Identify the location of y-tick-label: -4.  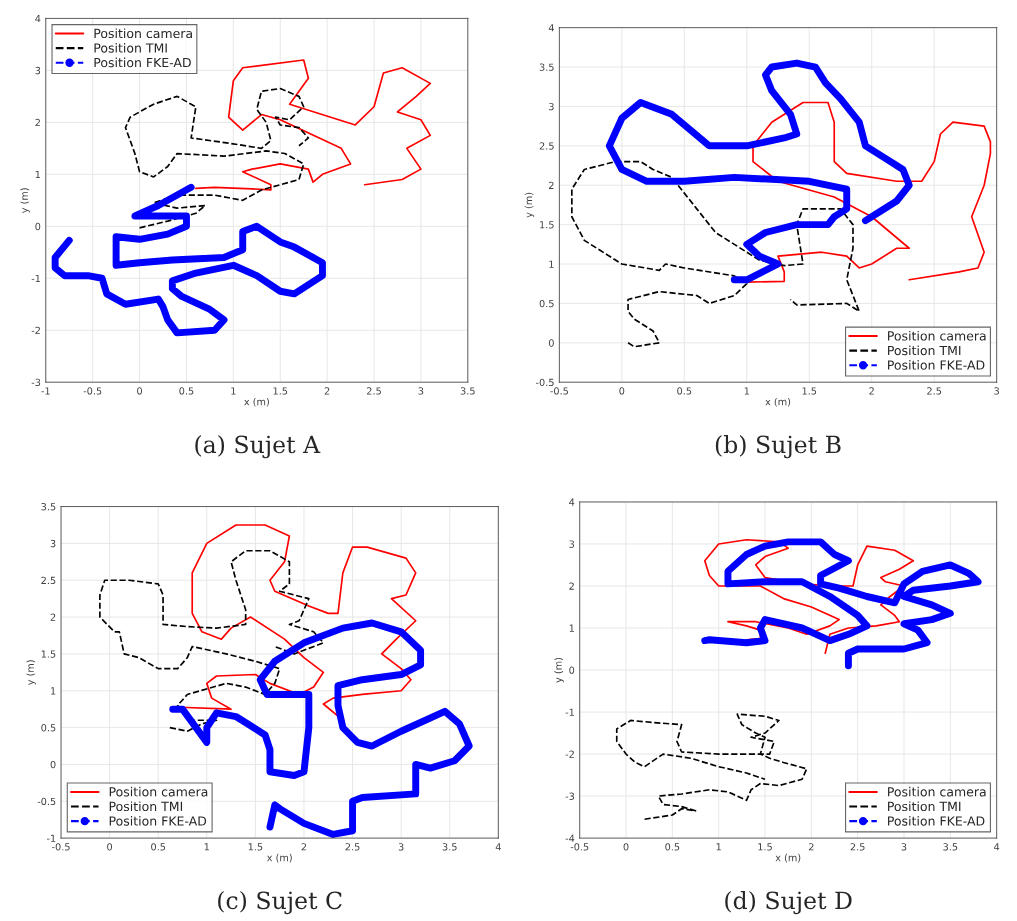
(570, 838).